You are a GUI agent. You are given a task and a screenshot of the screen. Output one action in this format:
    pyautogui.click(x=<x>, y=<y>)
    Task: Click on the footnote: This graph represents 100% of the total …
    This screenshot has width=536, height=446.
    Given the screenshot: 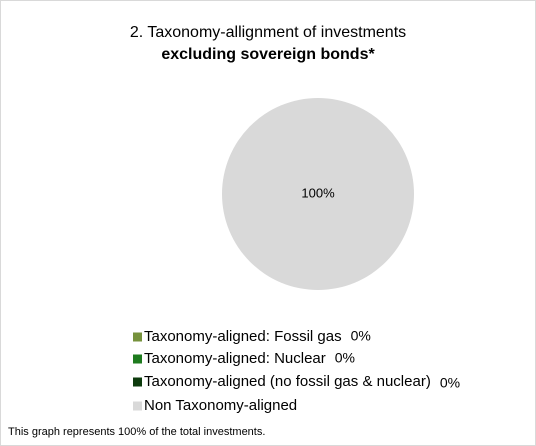 What is the action you would take?
    pyautogui.click(x=136, y=432)
    